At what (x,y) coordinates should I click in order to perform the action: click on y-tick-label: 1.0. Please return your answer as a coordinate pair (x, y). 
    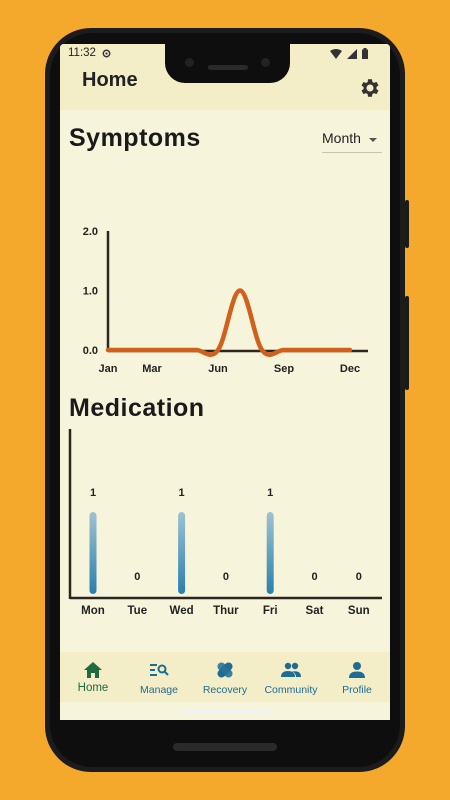
    Looking at the image, I should click on (90, 292).